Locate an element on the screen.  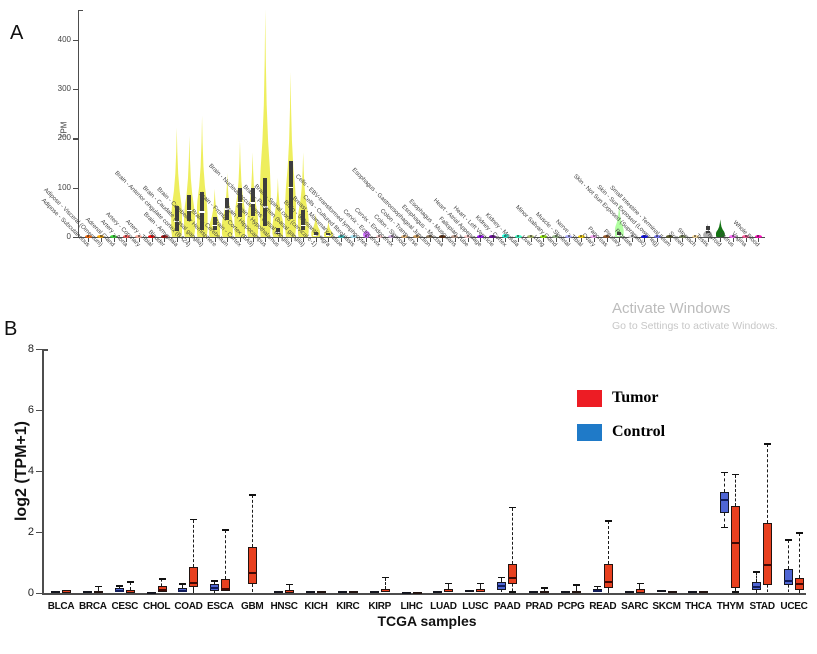
y-tick-label: 400 is located at coordinates (64, 39).